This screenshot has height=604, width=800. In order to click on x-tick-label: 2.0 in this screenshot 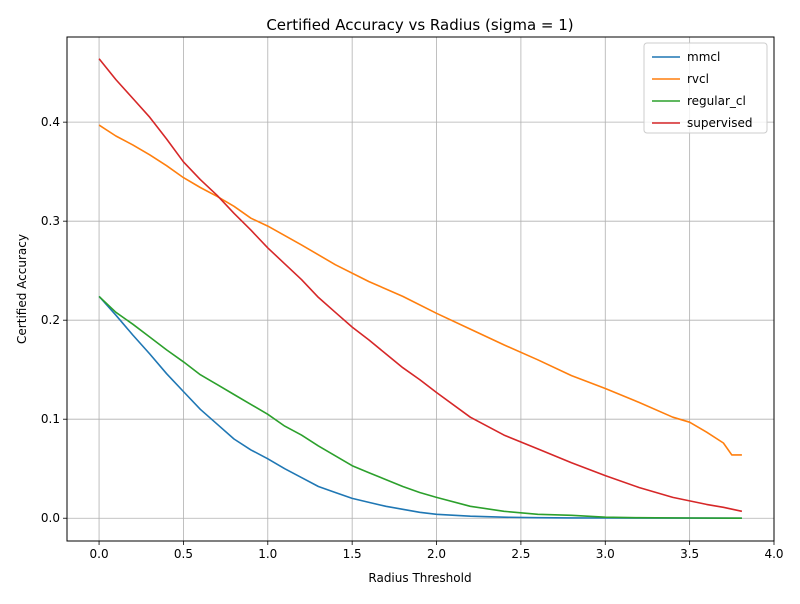, I will do `click(436, 554)`.